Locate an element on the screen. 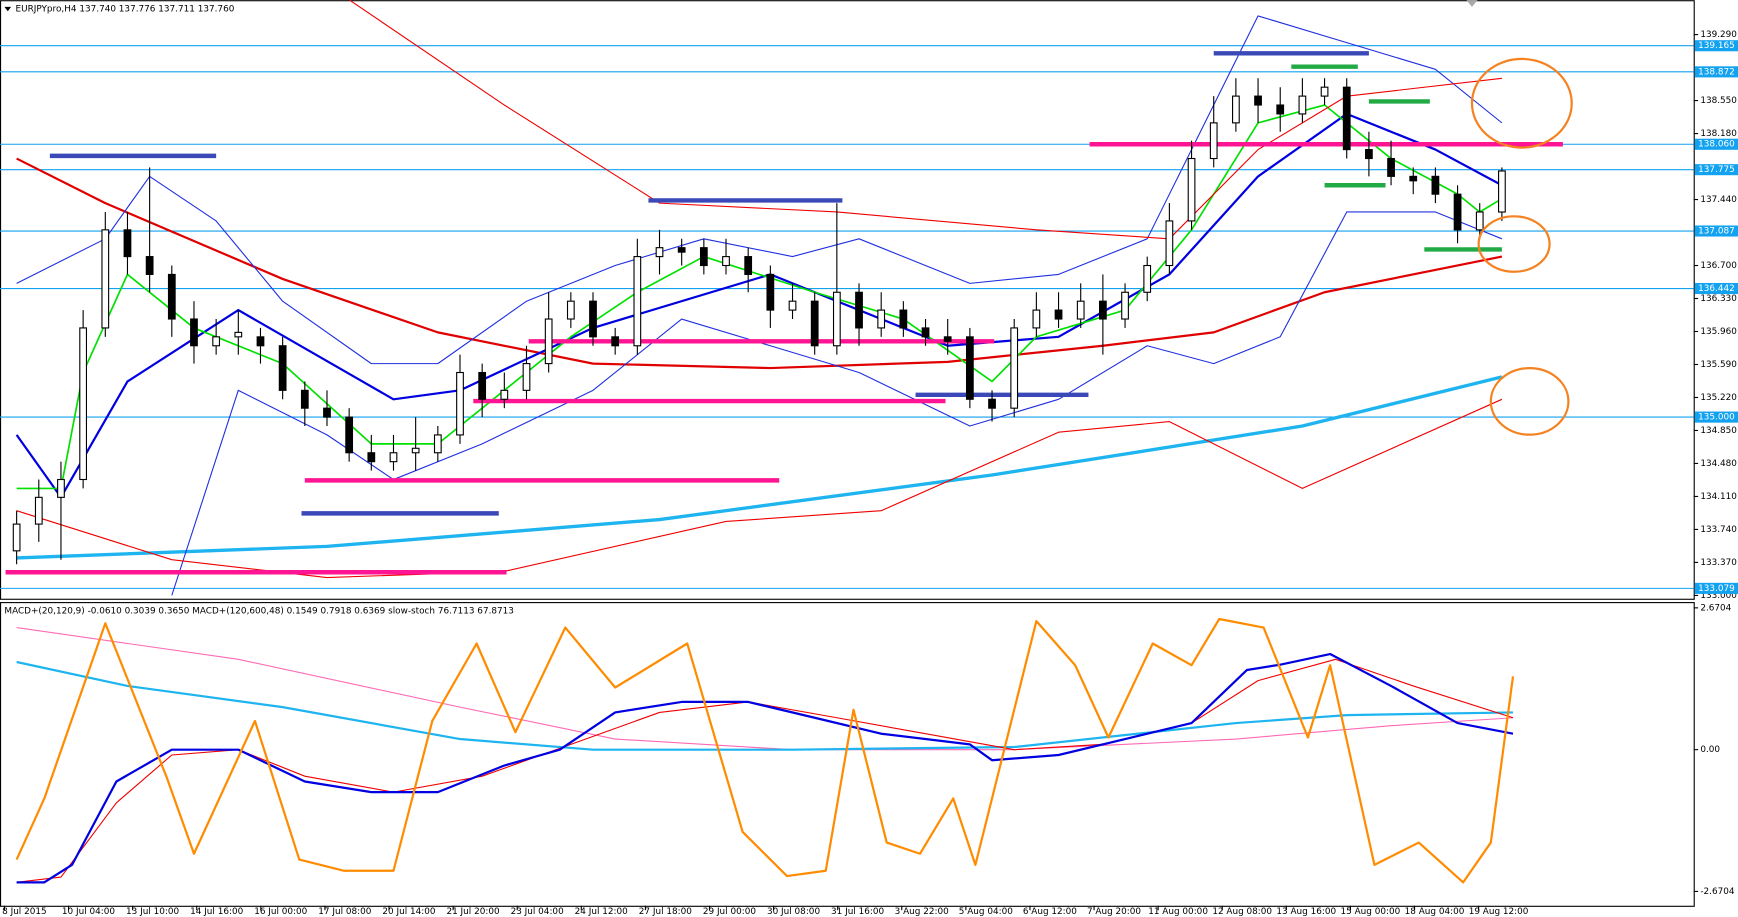  x-tick-label: 29 Jul 00:00 is located at coordinates (729, 912).